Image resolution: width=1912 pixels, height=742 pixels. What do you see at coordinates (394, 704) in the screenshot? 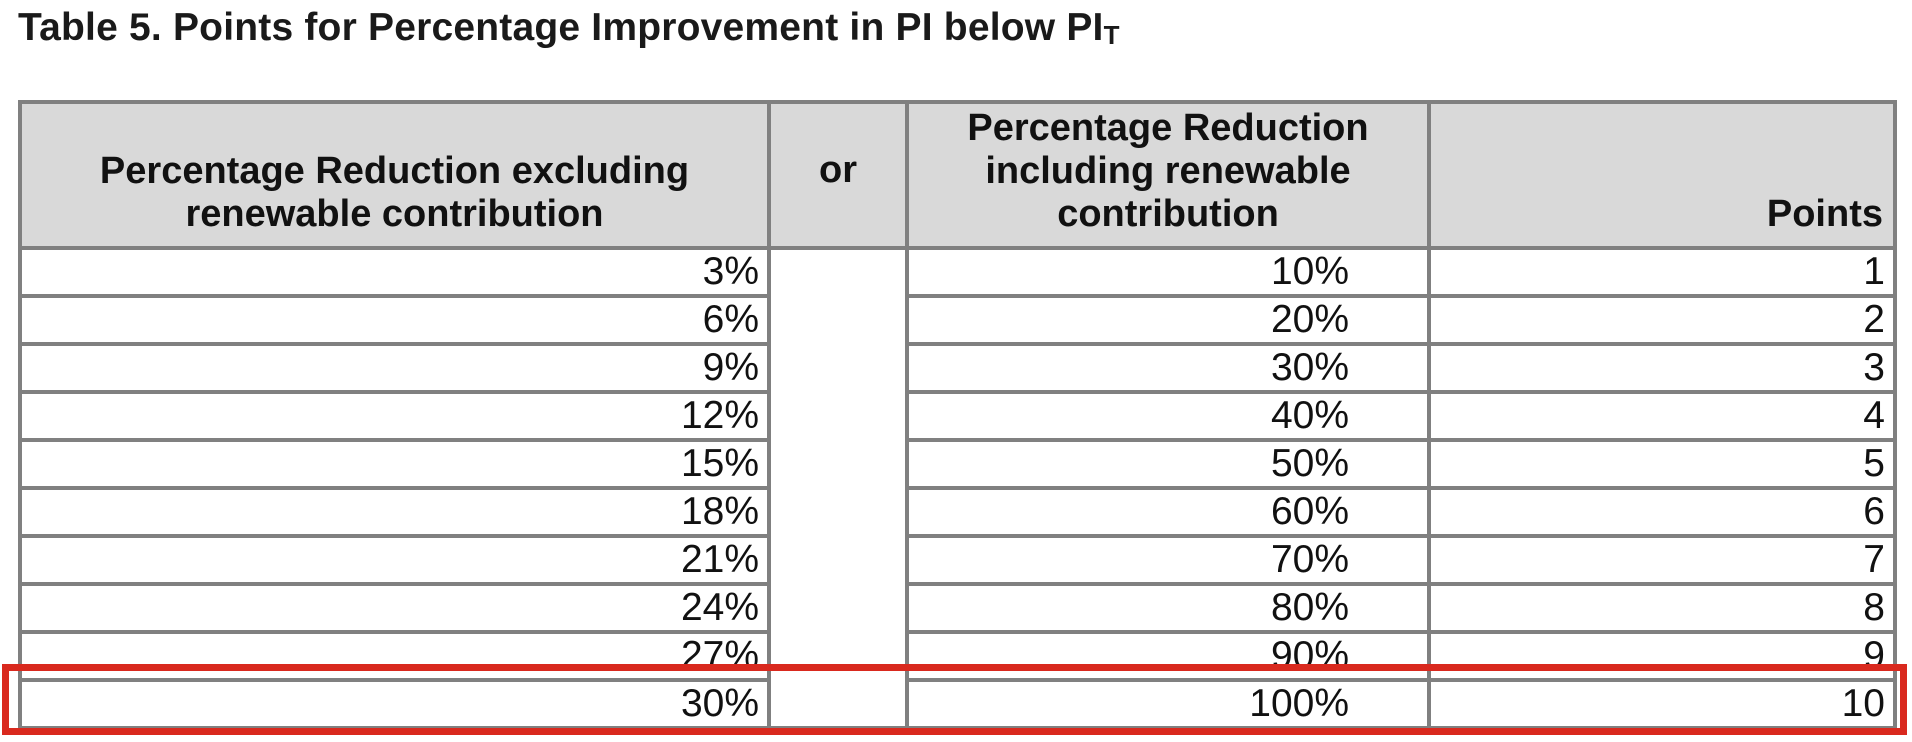
I see `cell-excluding: 30%` at bounding box center [394, 704].